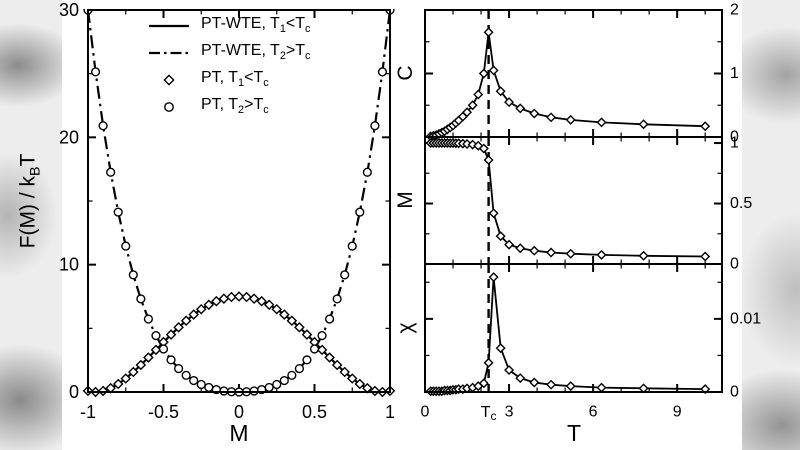  What do you see at coordinates (69, 137) in the screenshot?
I see `tick-label: 20` at bounding box center [69, 137].